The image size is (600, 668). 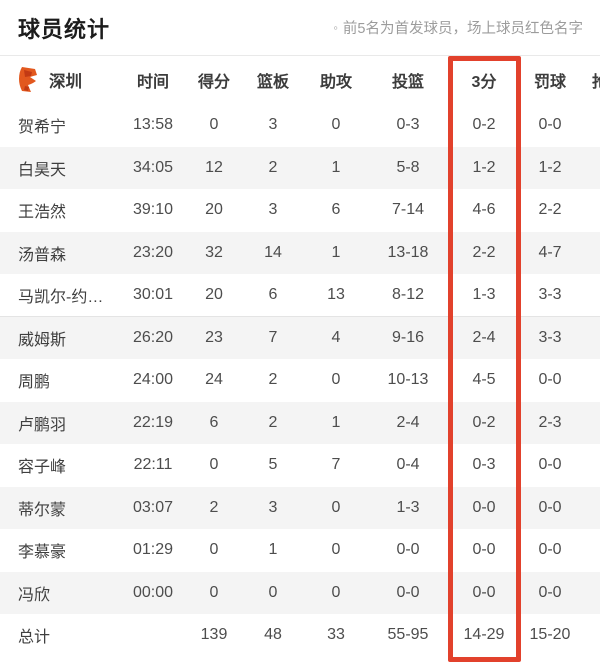 What do you see at coordinates (484, 167) in the screenshot?
I see `cell-tp: 1-2` at bounding box center [484, 167].